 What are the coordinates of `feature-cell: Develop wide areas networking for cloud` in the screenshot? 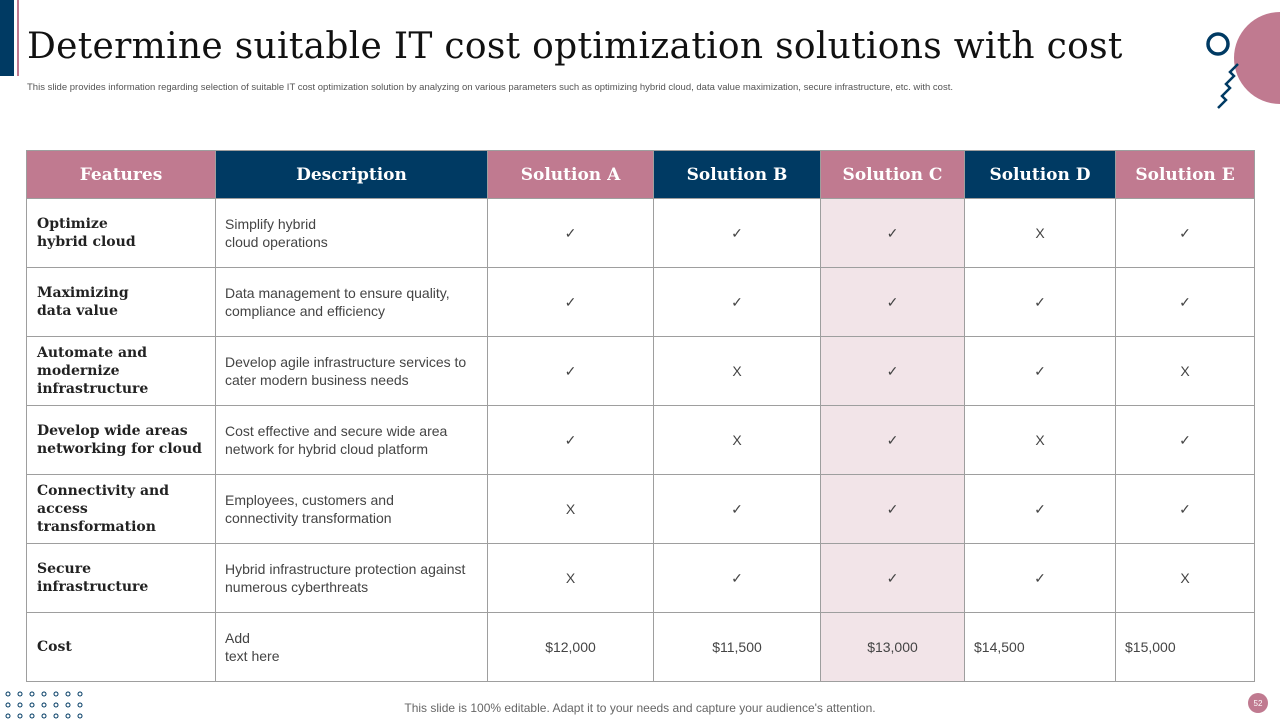 It's located at (121, 440).